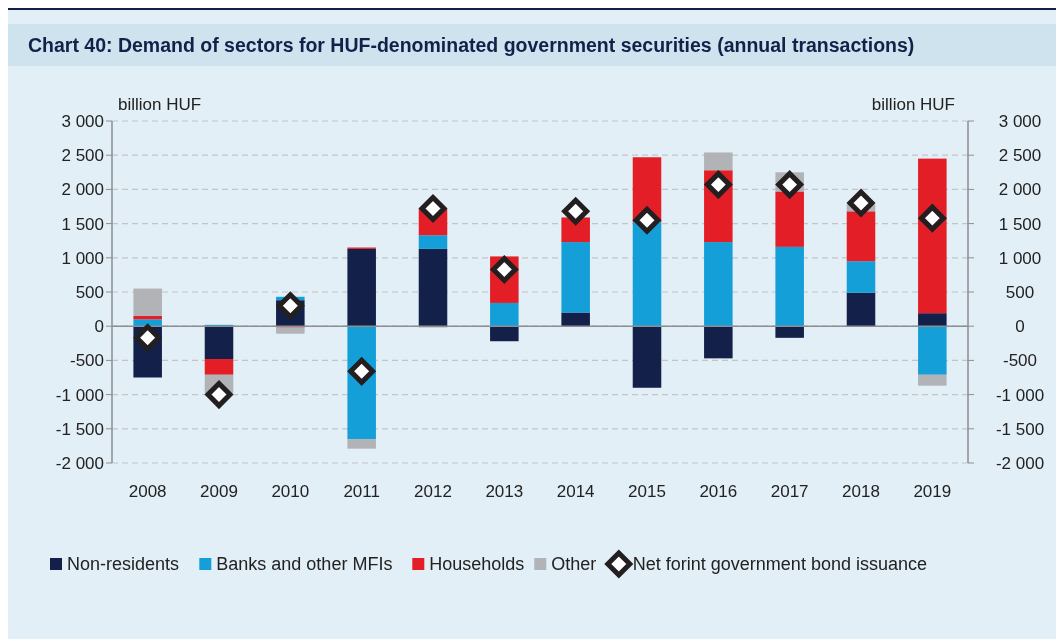  What do you see at coordinates (82, 121) in the screenshot?
I see `y-tick-label: 3 000` at bounding box center [82, 121].